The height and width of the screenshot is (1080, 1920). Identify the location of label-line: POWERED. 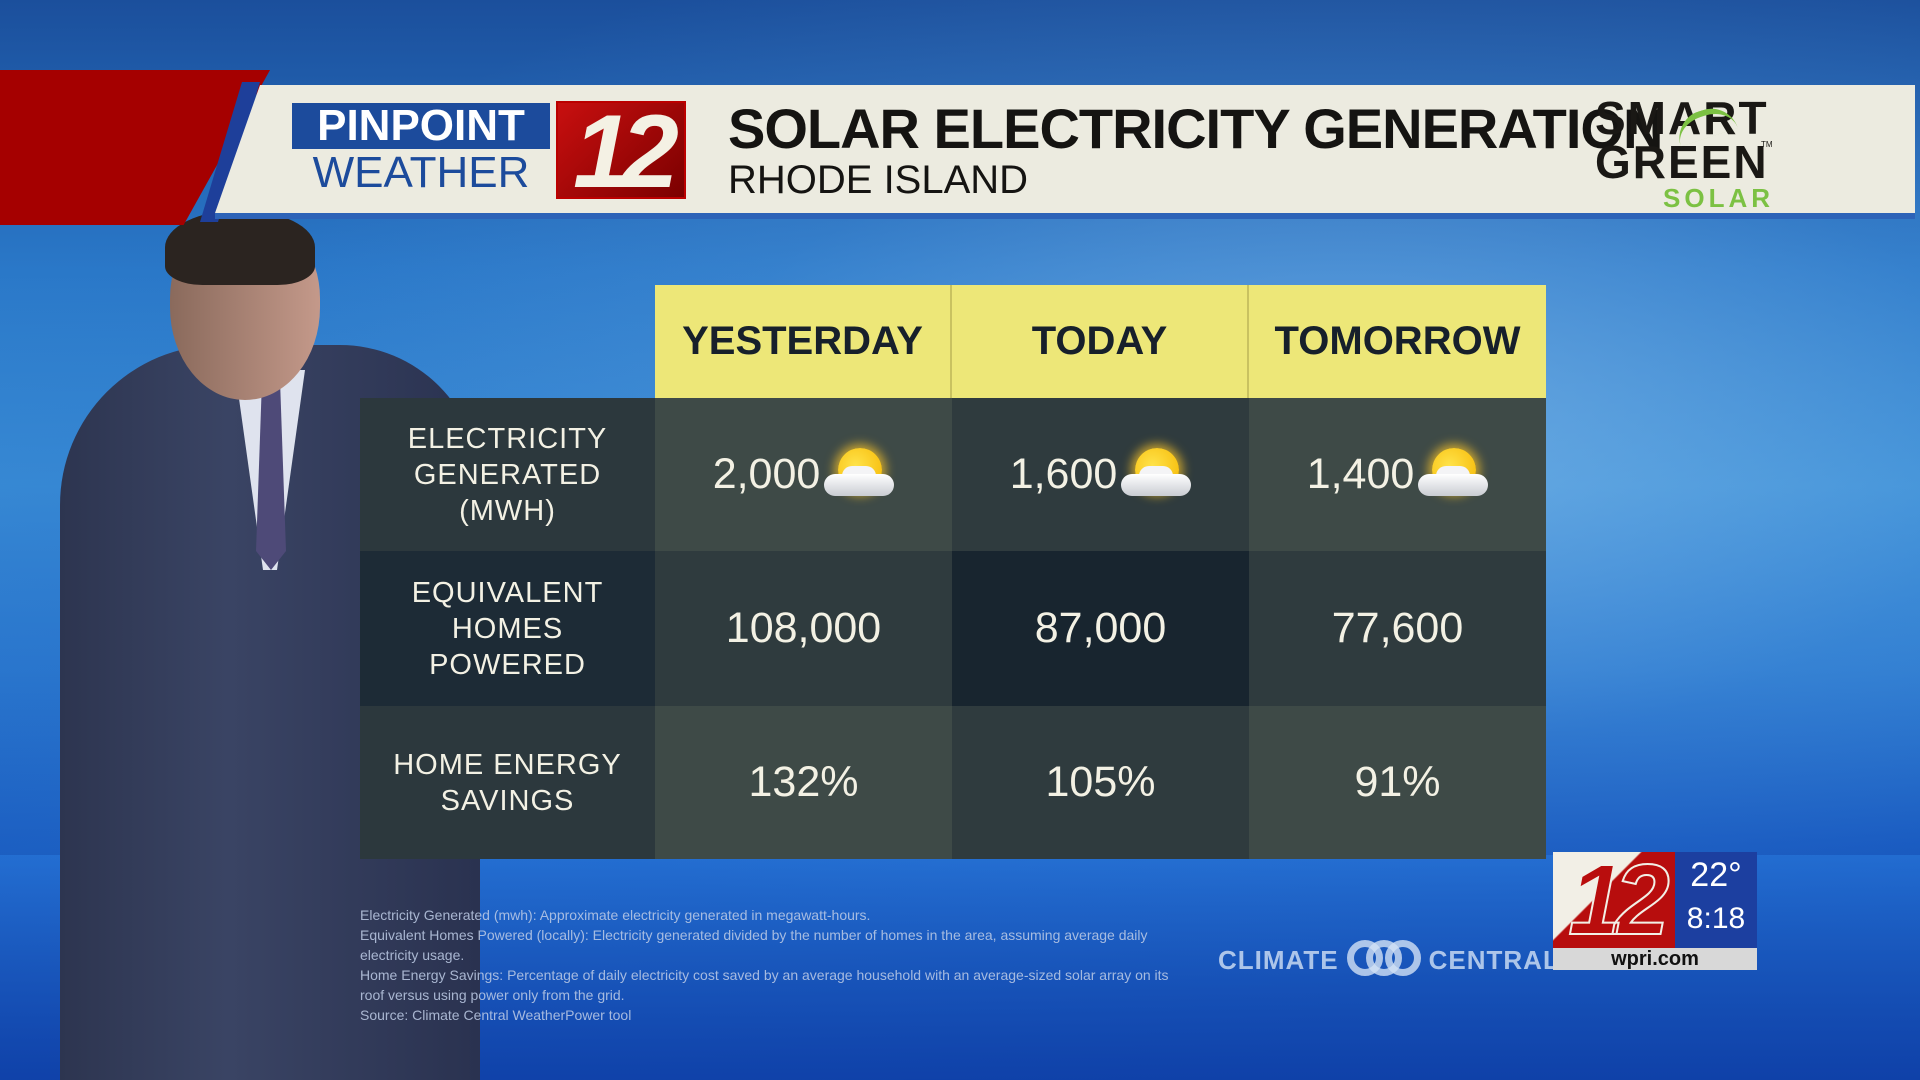
(507, 664).